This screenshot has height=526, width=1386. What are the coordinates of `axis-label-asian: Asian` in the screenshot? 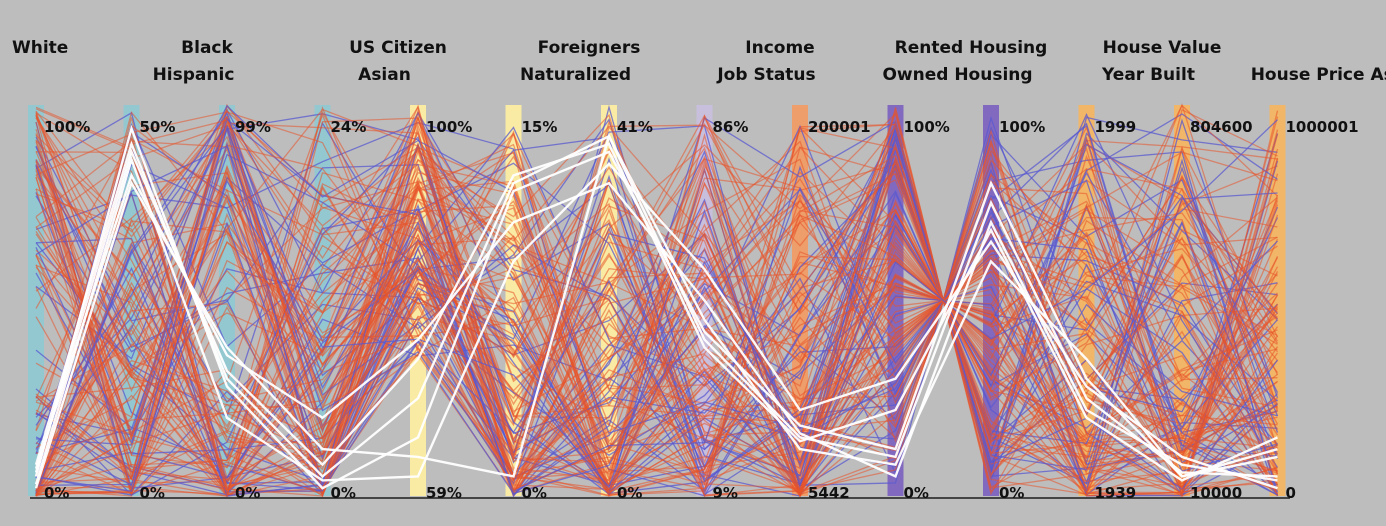 It's located at (384, 75).